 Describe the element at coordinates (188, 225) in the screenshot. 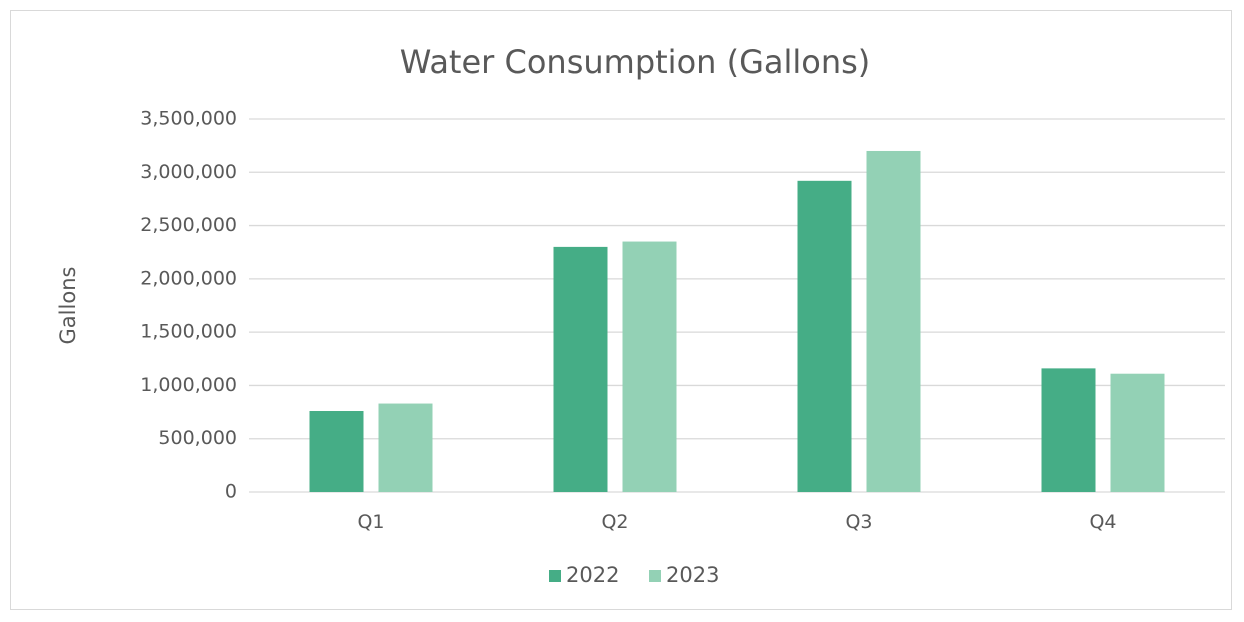

I see `y-tick-label: 2,500,000` at that location.